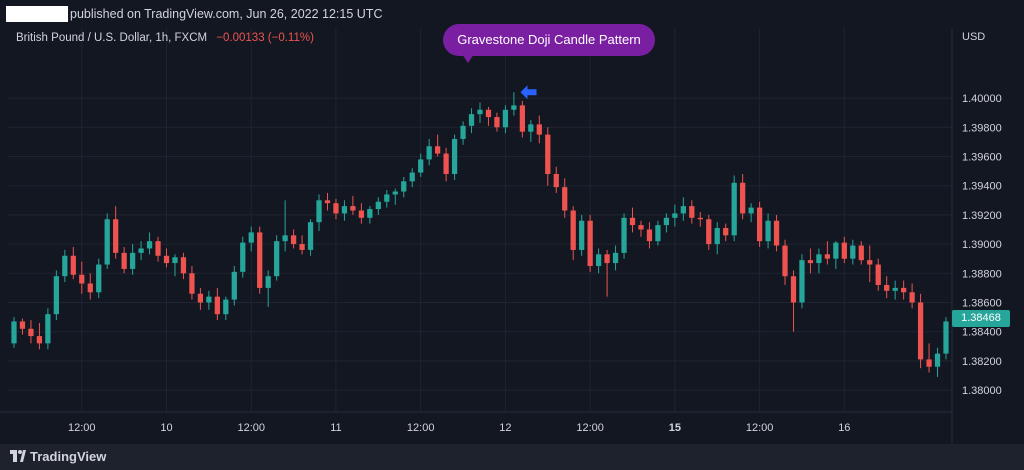 This screenshot has height=470, width=1024. Describe the element at coordinates (982, 274) in the screenshot. I see `price-tick-label: 1.38800` at that location.